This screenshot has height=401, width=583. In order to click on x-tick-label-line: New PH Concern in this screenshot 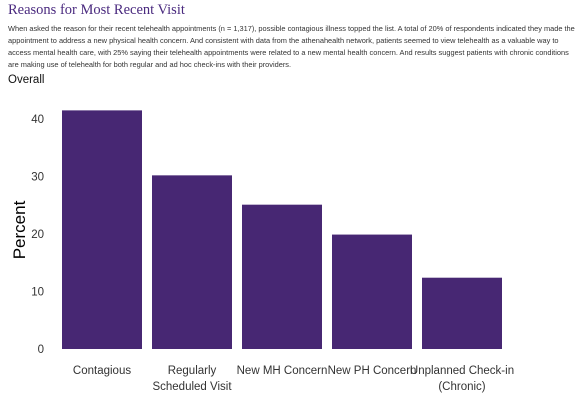, I will do `click(372, 371)`.